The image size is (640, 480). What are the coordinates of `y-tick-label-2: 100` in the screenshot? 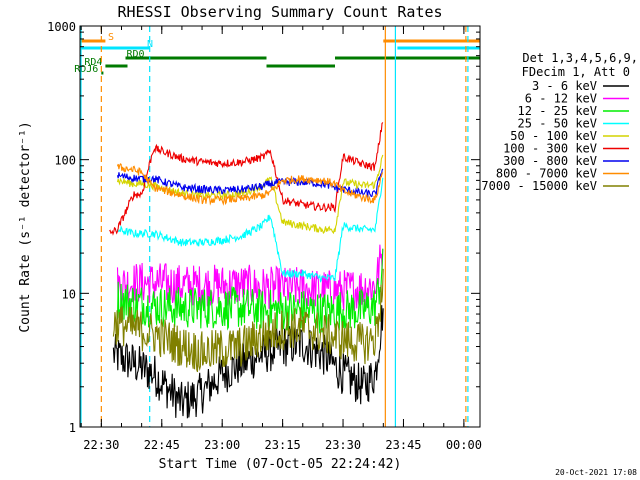 It's located at (65, 161).